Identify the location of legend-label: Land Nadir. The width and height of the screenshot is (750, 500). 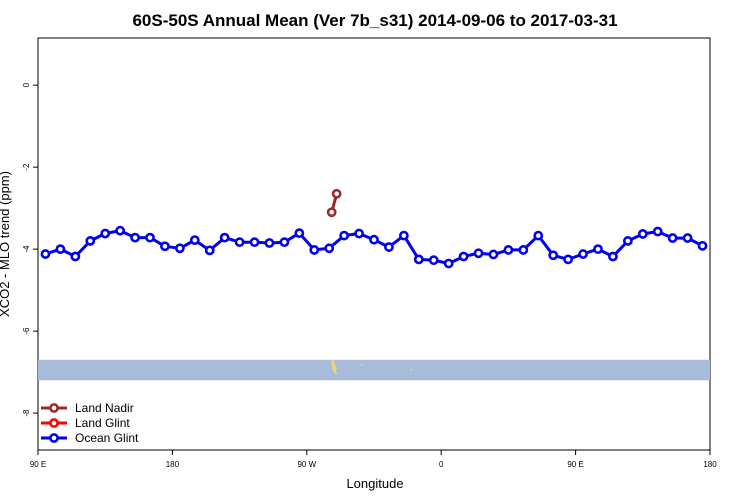
(104, 408).